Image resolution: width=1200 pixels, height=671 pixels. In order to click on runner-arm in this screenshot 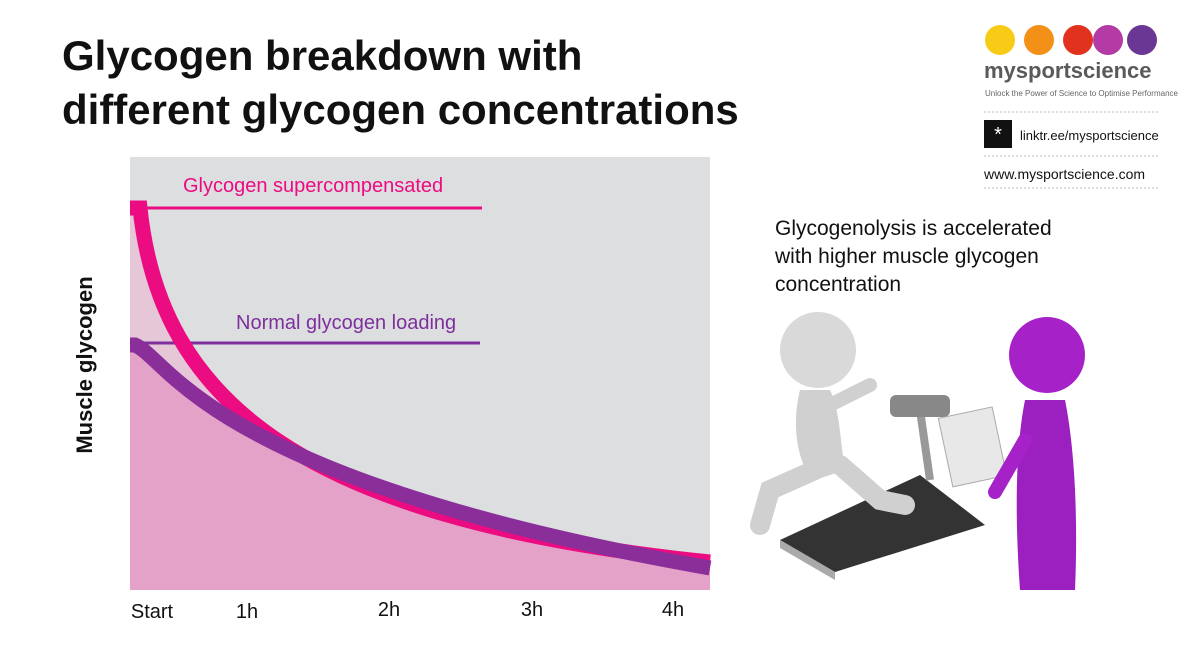, I will do `click(850, 395)`.